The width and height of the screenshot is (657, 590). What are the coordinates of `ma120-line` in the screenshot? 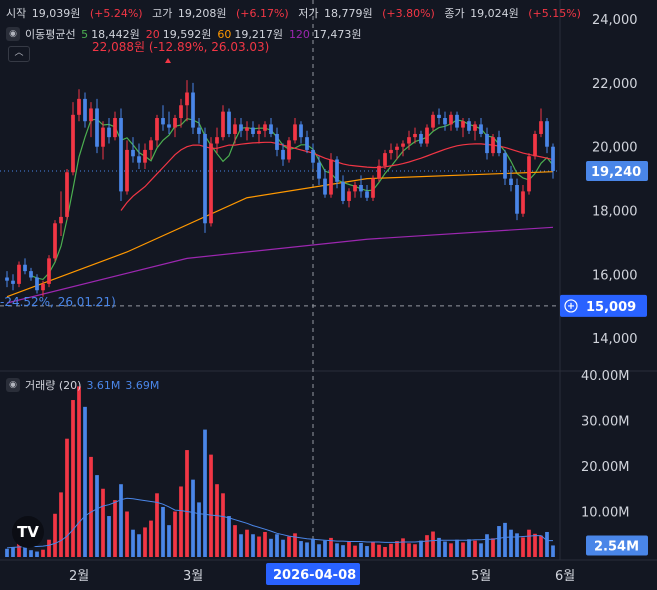 It's located at (280, 265).